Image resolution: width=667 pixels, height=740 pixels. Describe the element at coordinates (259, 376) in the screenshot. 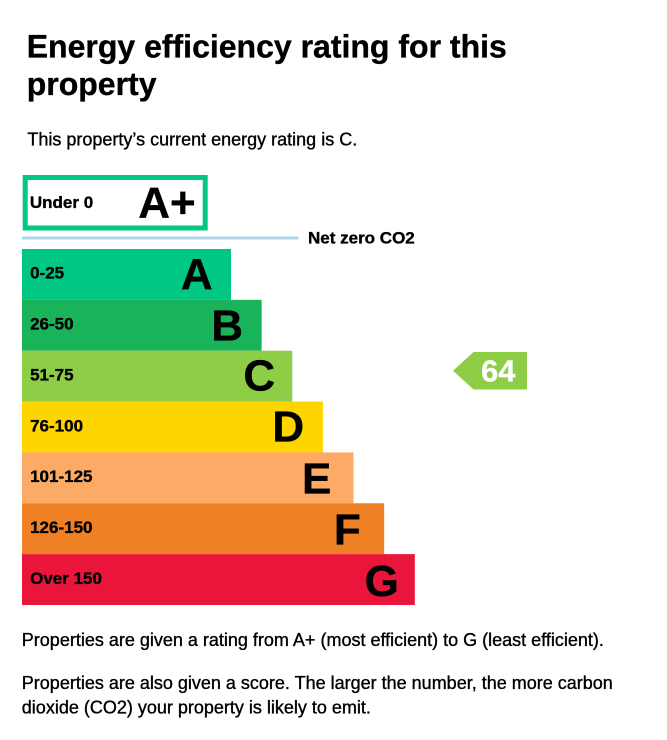

I see `svg-text: C` at that location.